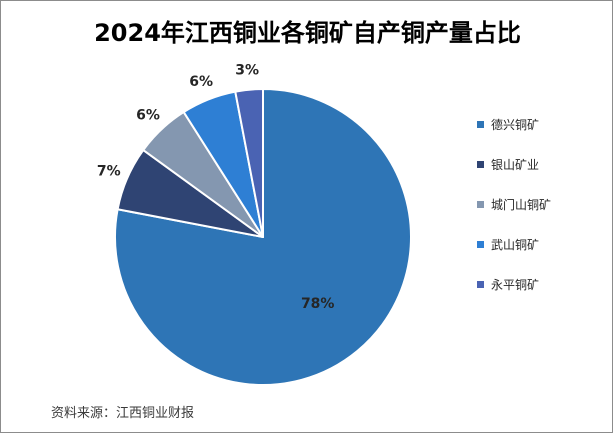 The height and width of the screenshot is (434, 613). Describe the element at coordinates (123, 413) in the screenshot. I see `source-note: 资料来源：江西铜业财报` at that location.